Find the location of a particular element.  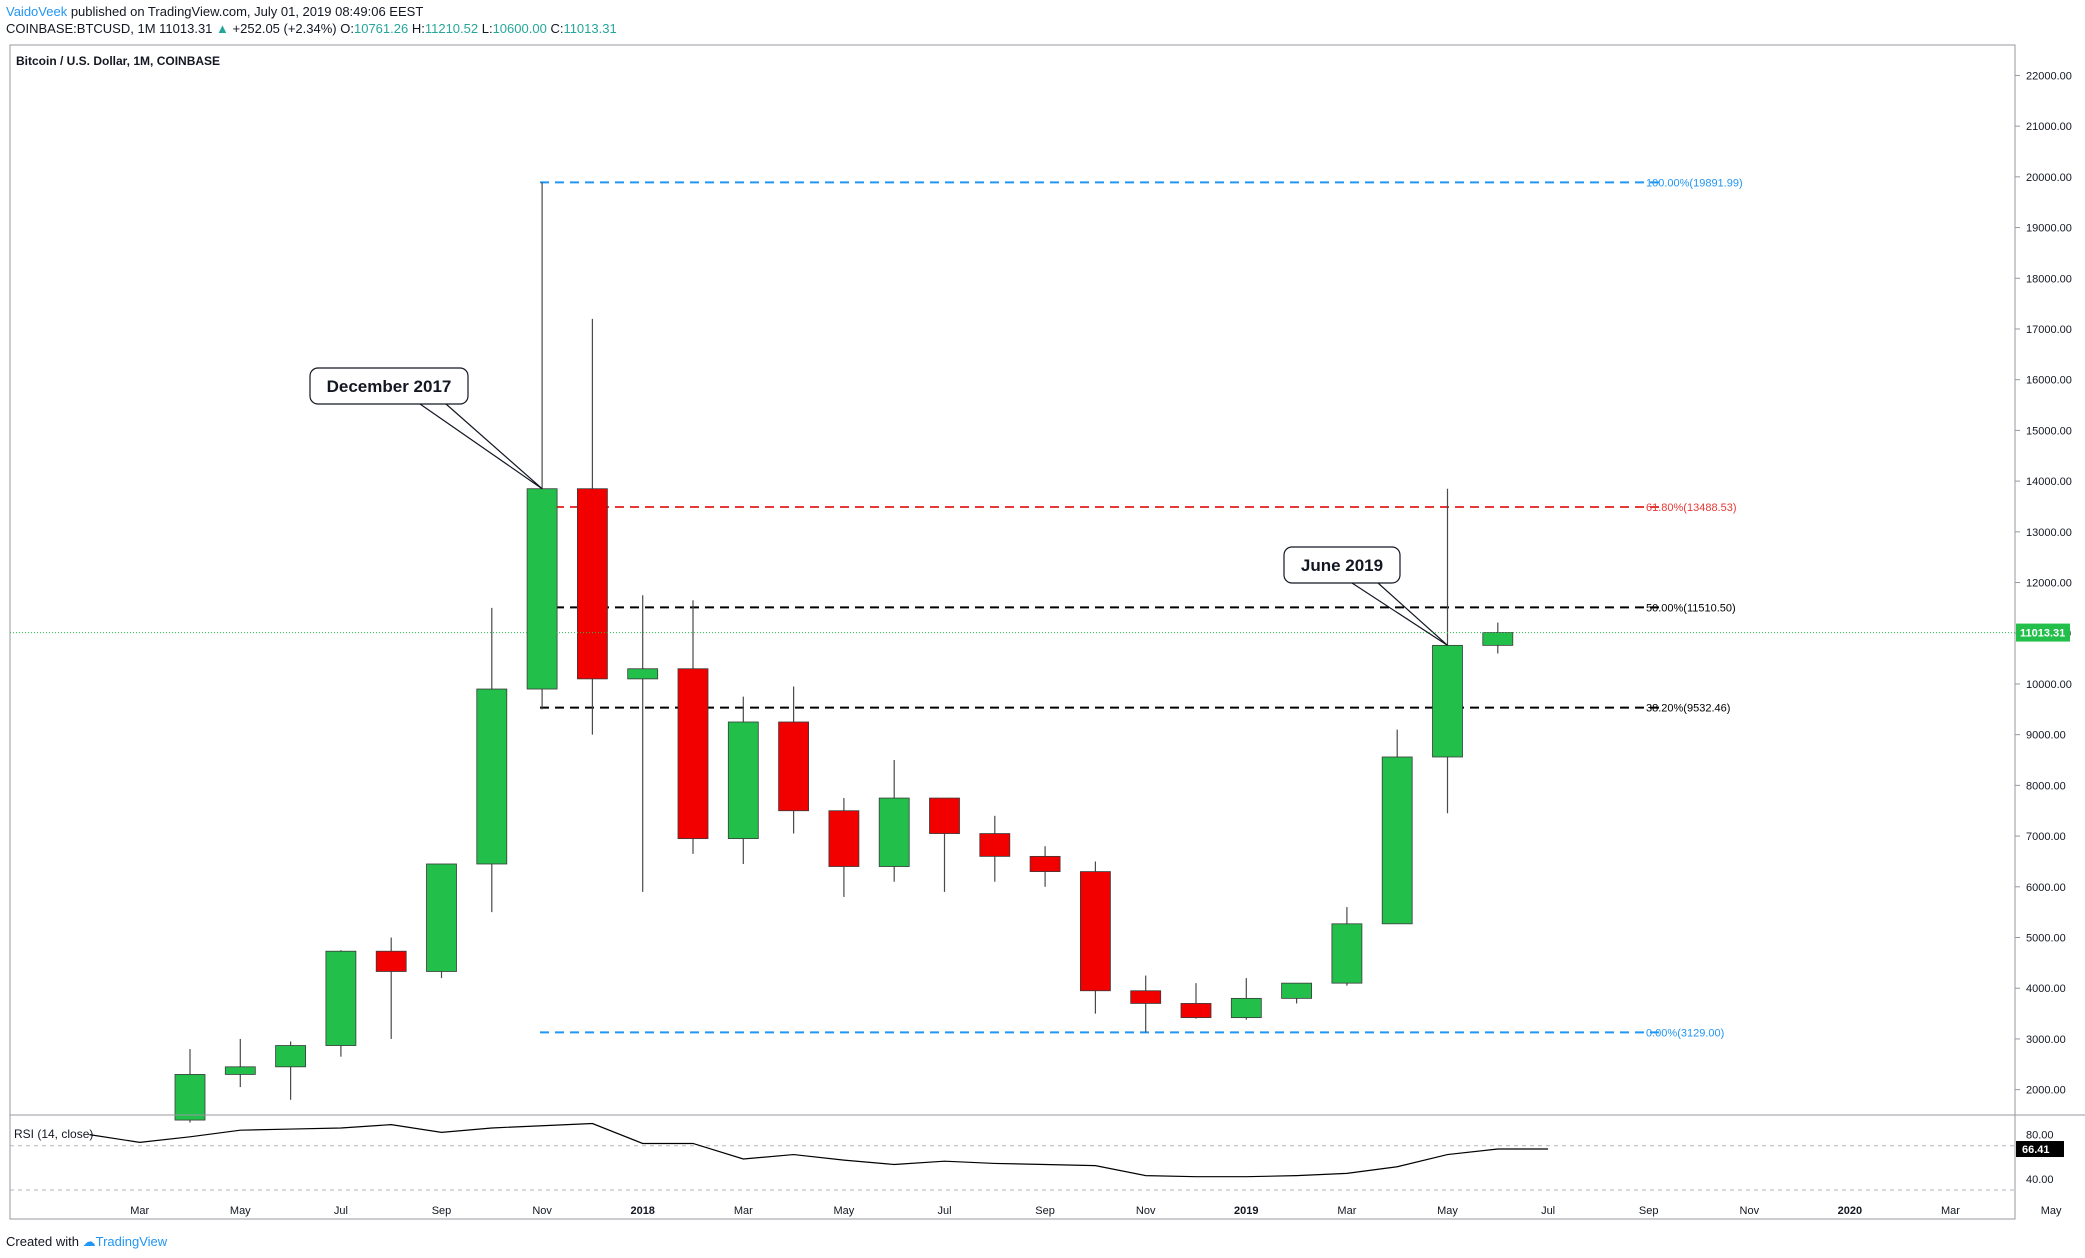

callout-pointer is located at coordinates (1399, 614).